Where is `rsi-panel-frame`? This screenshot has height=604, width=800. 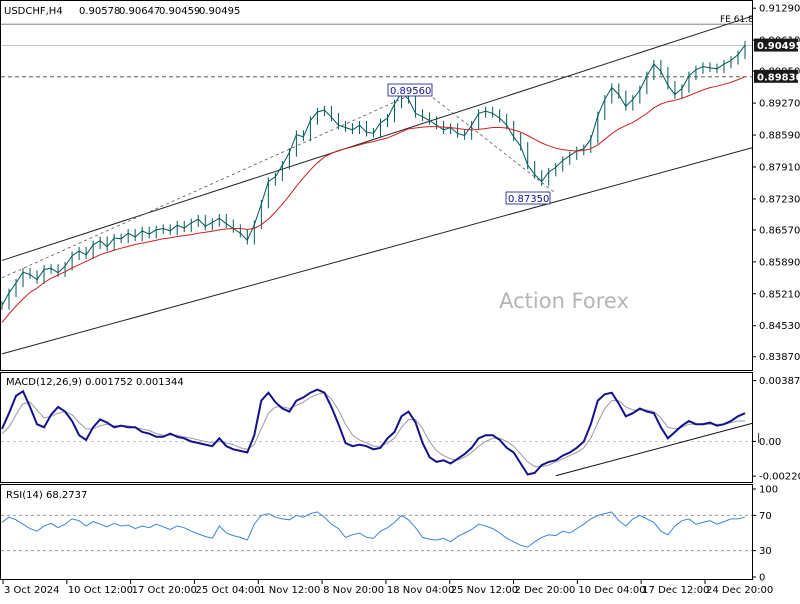 rsi-panel-frame is located at coordinates (376, 532).